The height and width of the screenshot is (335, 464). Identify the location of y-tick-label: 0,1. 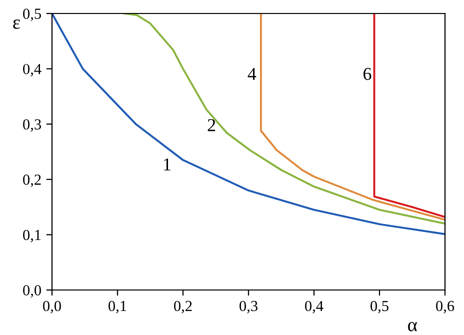
(32, 236).